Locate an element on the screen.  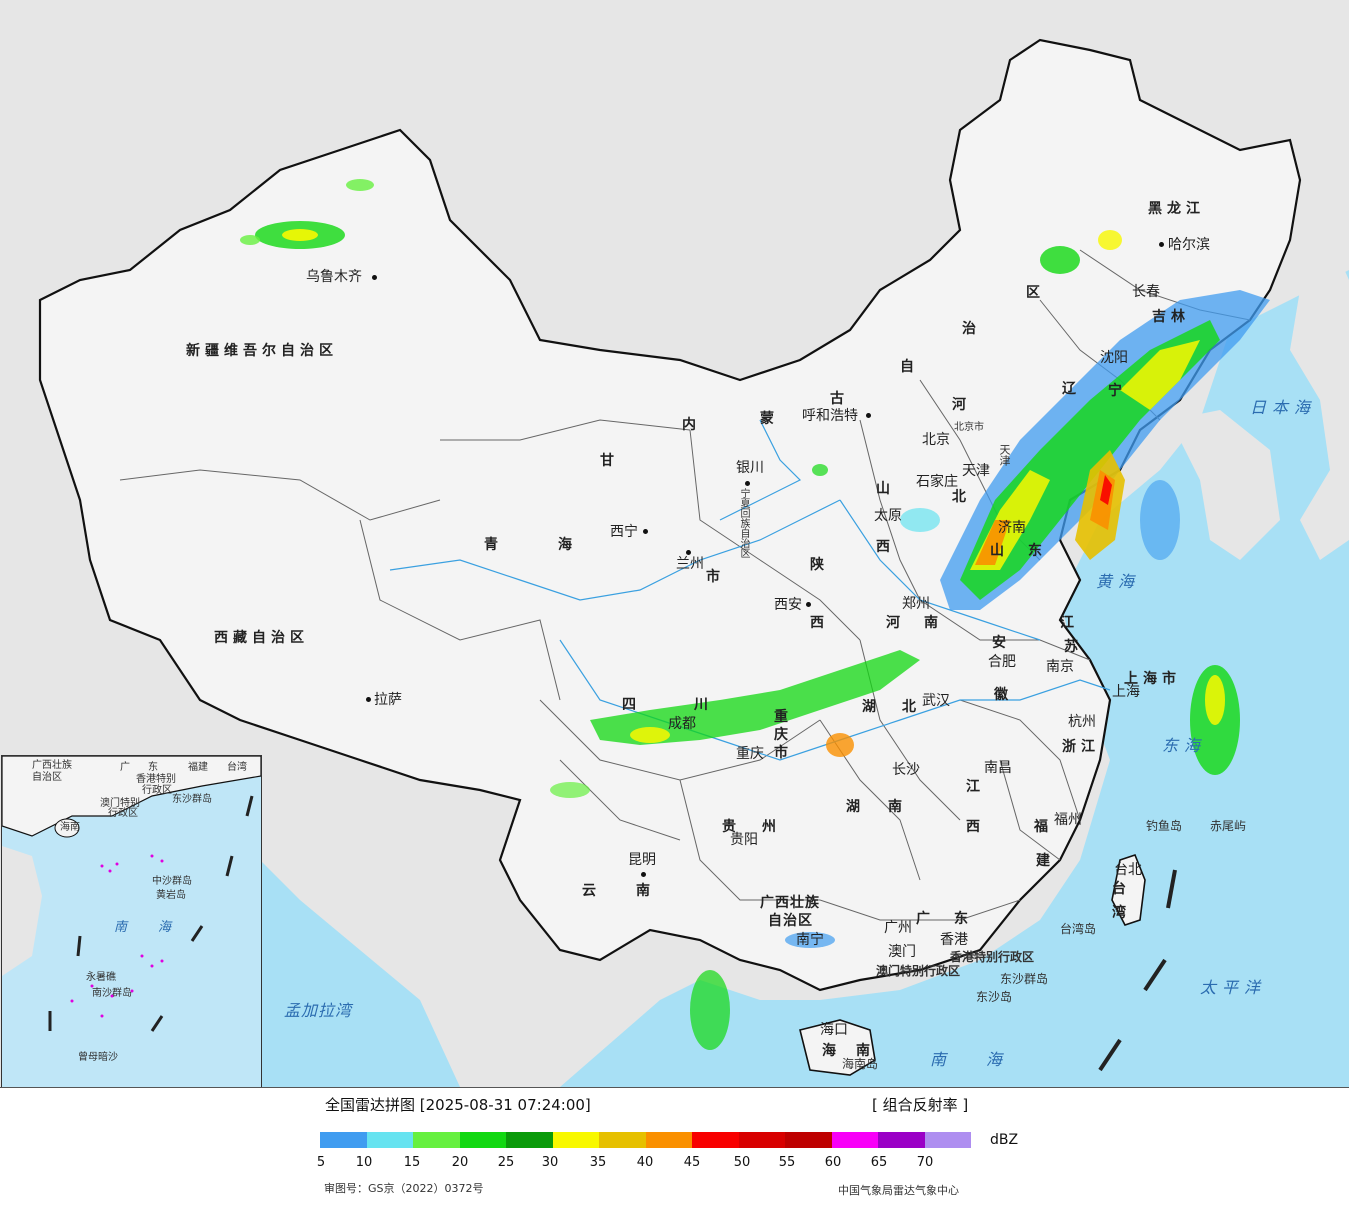
city-xian: 西安 is located at coordinates (788, 605).